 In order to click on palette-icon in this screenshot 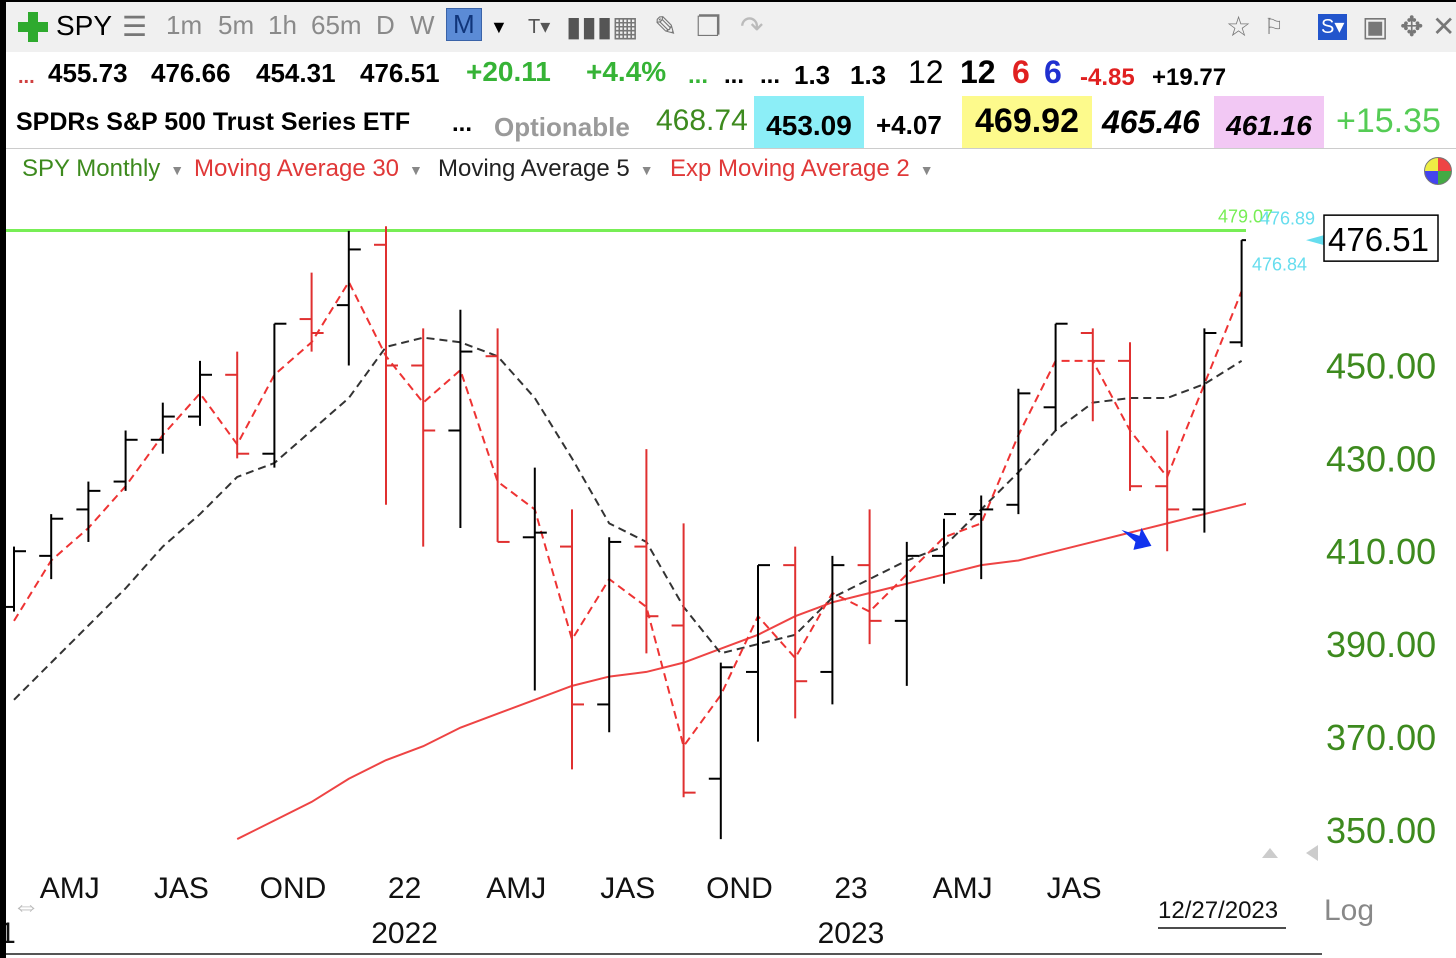, I will do `click(1438, 171)`.